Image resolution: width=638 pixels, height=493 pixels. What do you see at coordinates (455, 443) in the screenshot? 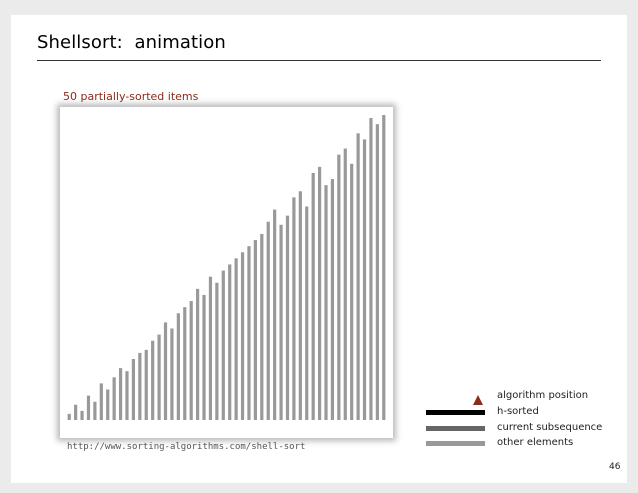
I see `other-elements-swatch` at bounding box center [455, 443].